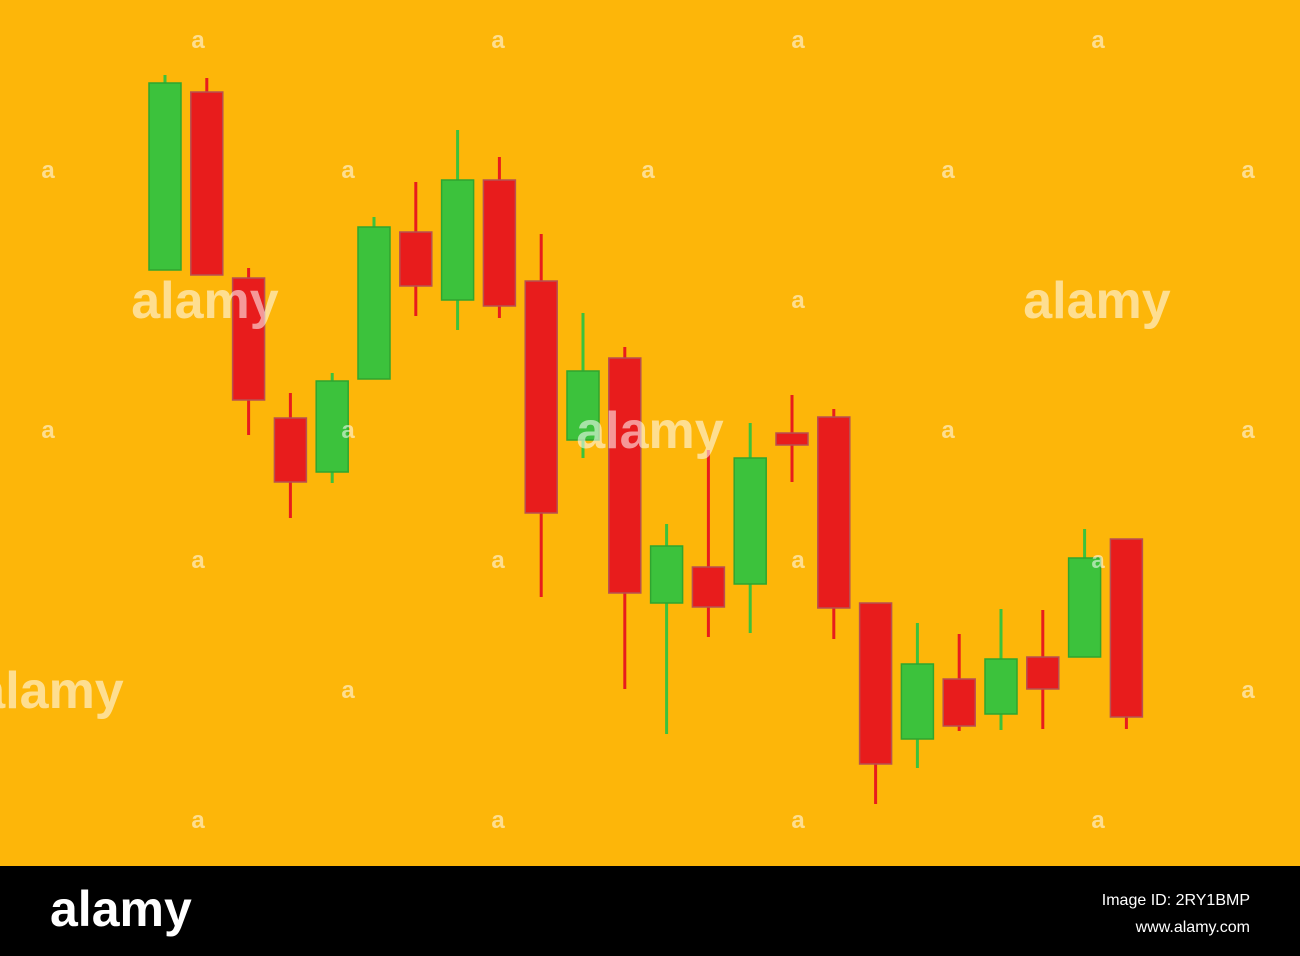 This screenshot has width=1300, height=956. What do you see at coordinates (1176, 900) in the screenshot?
I see `image-id: Image ID: 2RY1BMP` at bounding box center [1176, 900].